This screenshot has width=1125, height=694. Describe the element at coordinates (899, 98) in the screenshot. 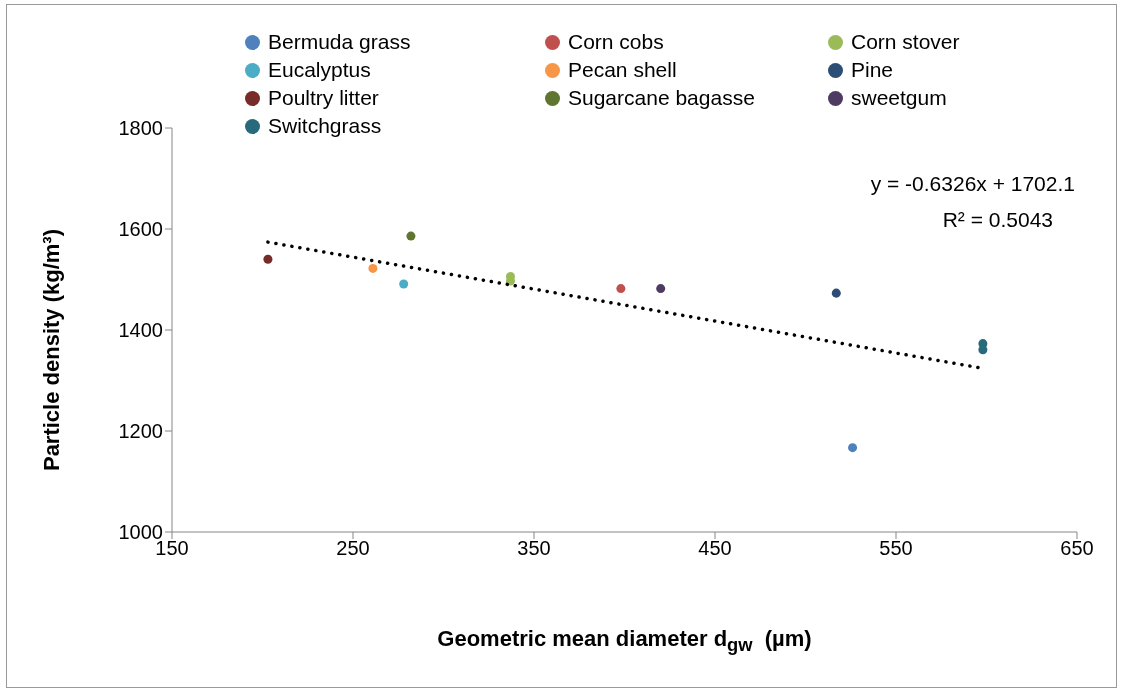

I see `legend-label: sweetgum` at that location.